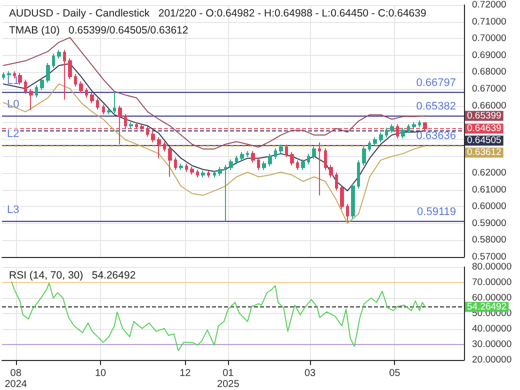  Describe the element at coordinates (217, 14) in the screenshot. I see `chart-title: AUDUSD - Daily - Candlestick 201/220 - O:0.64982 - H:0.64988 - L:0.64450 - C:0.64639` at that location.